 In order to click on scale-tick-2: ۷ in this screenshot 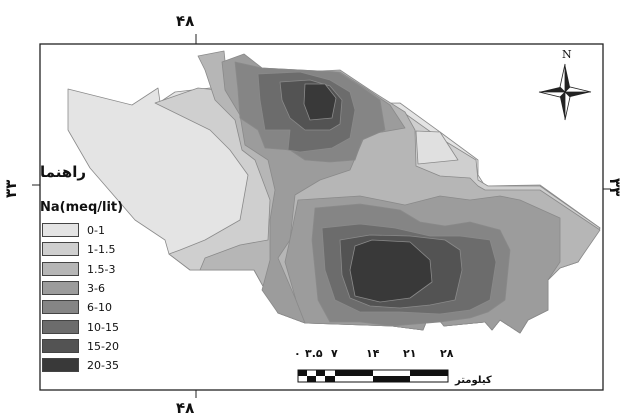, I will do `click(334, 353)`.